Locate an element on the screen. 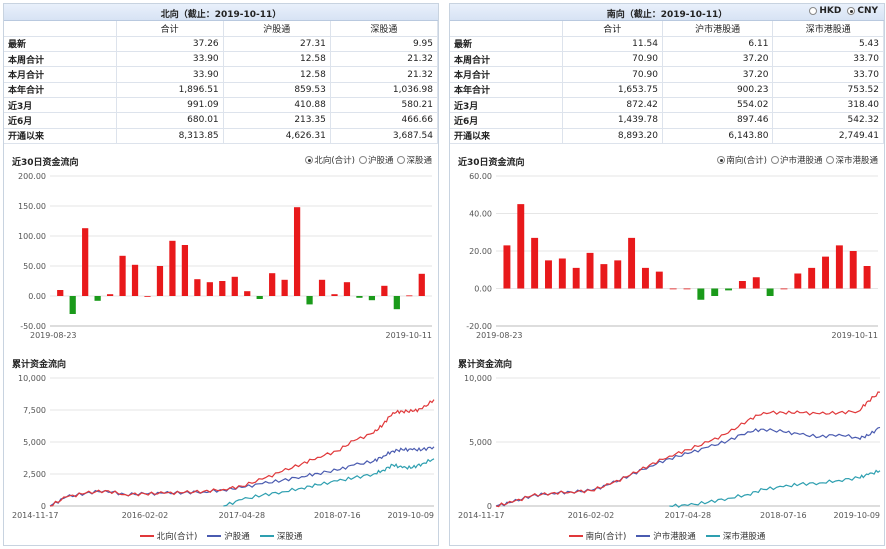  radio-icon is located at coordinates (309, 160).